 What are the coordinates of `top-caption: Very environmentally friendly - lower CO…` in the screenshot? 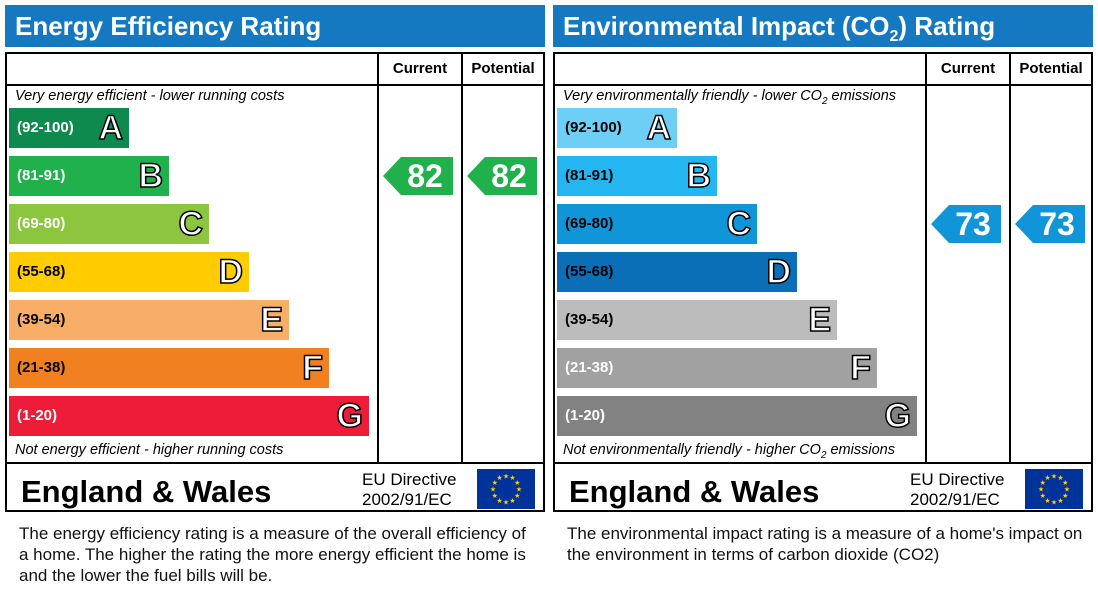 It's located at (729, 97).